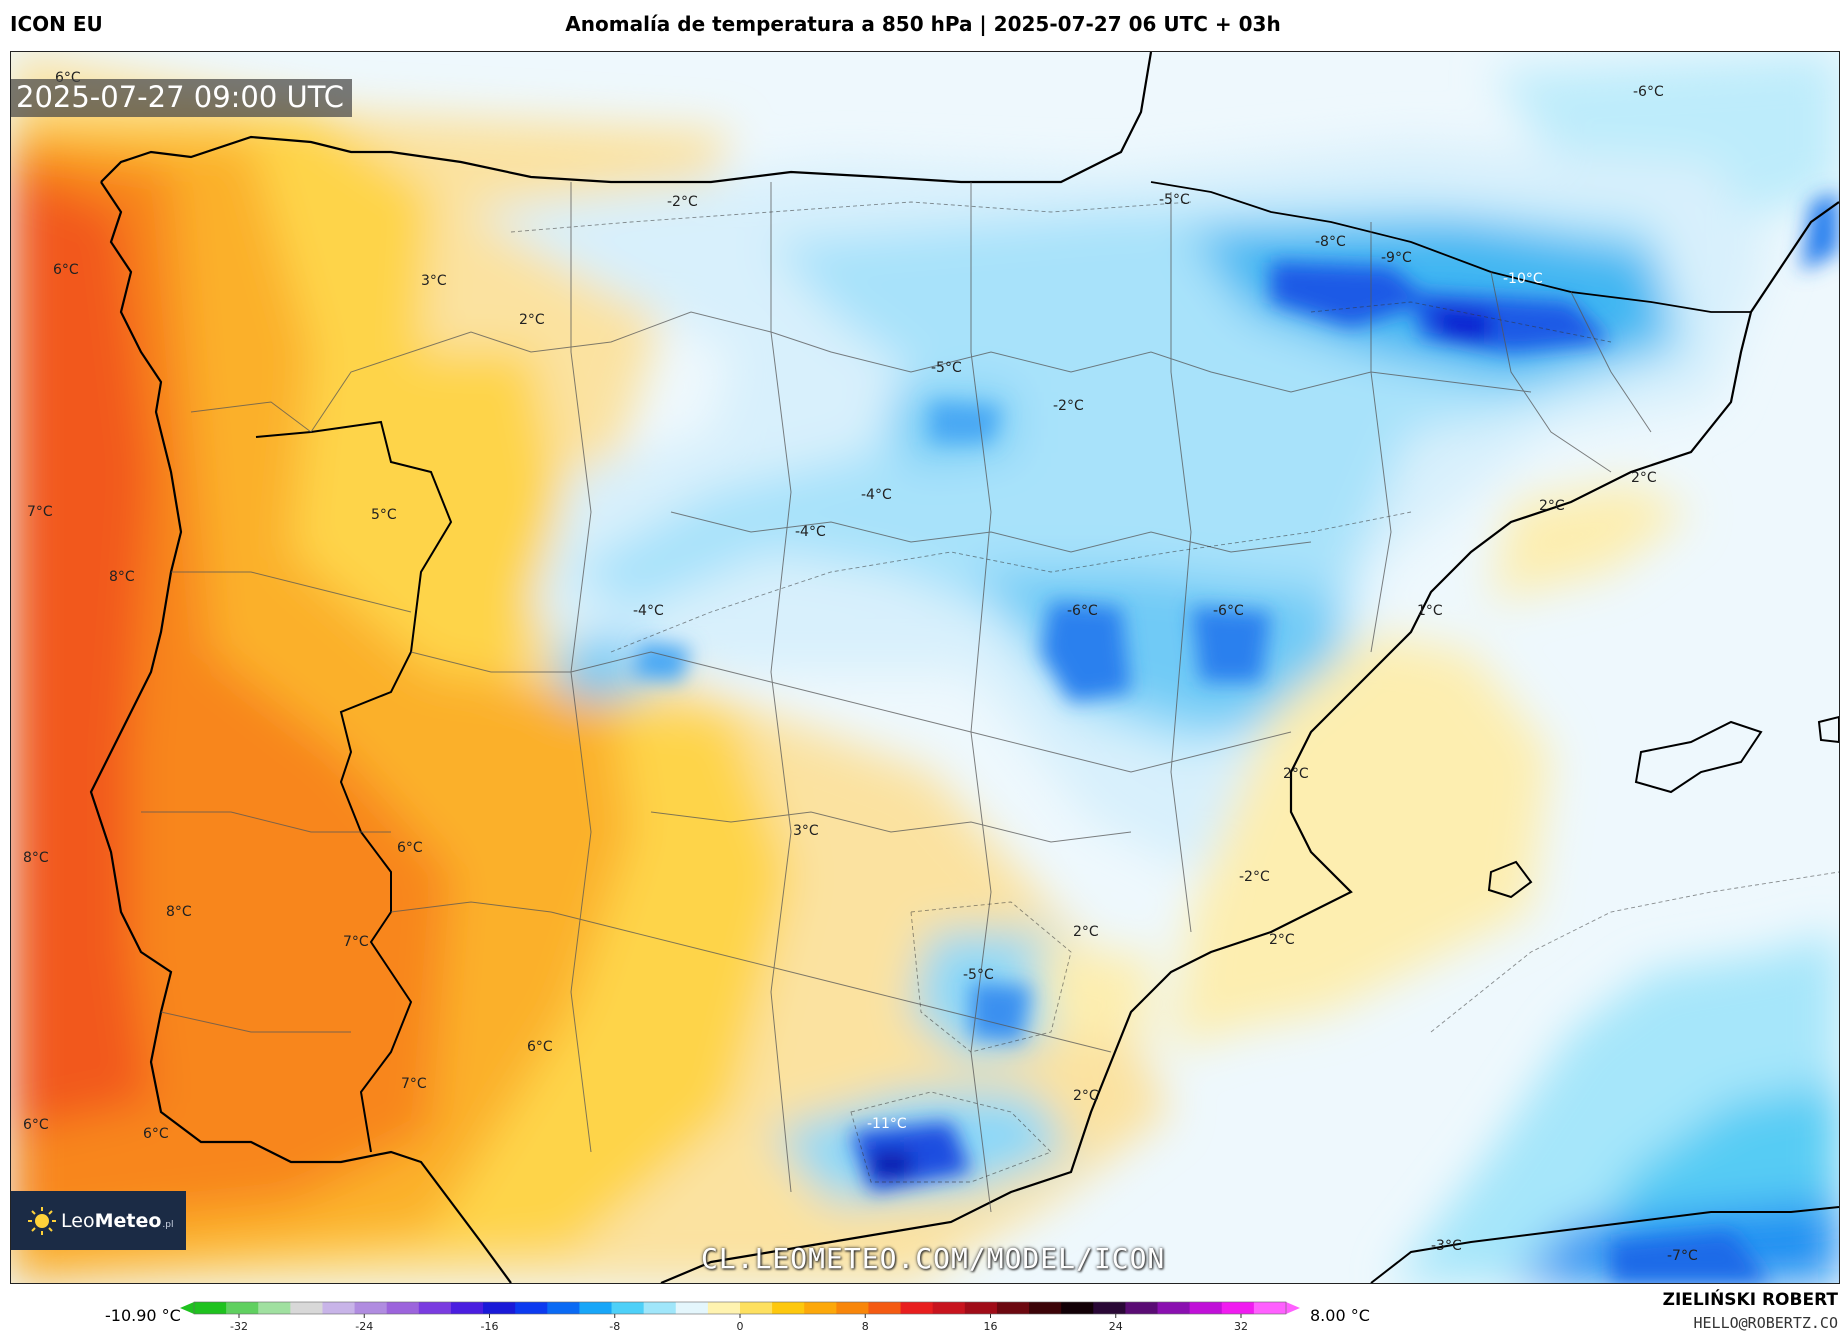  Describe the element at coordinates (1698, 757) in the screenshot. I see `mallorca` at that location.